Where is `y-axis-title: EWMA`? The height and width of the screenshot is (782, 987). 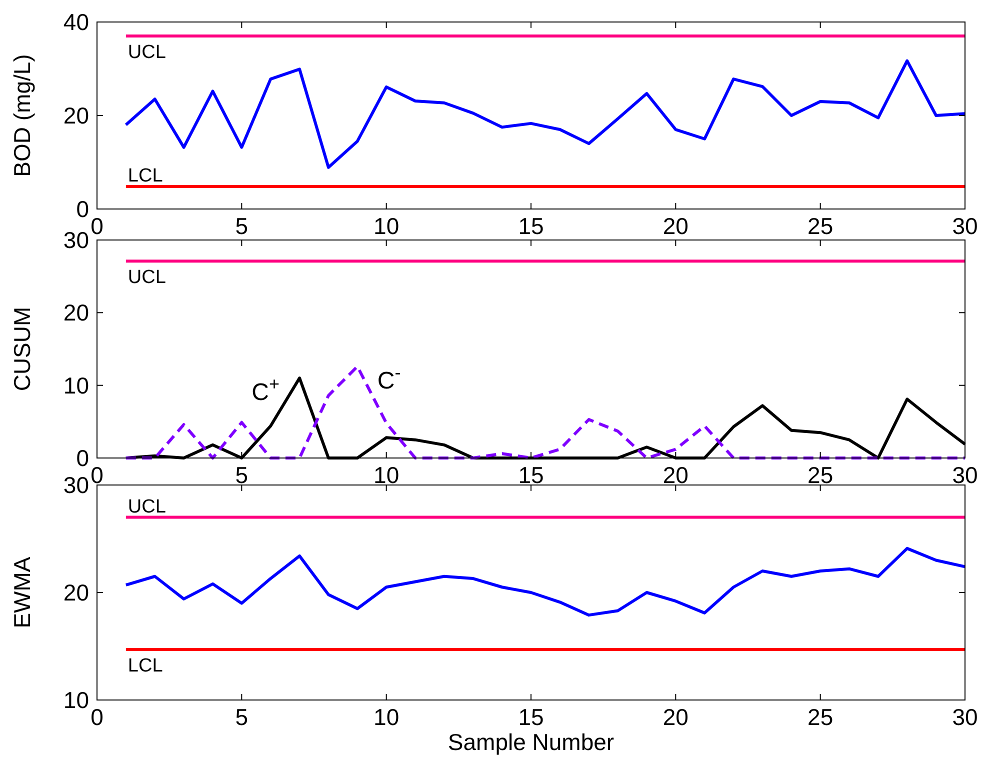
y-axis-title: EWMA is located at coordinates (22, 592).